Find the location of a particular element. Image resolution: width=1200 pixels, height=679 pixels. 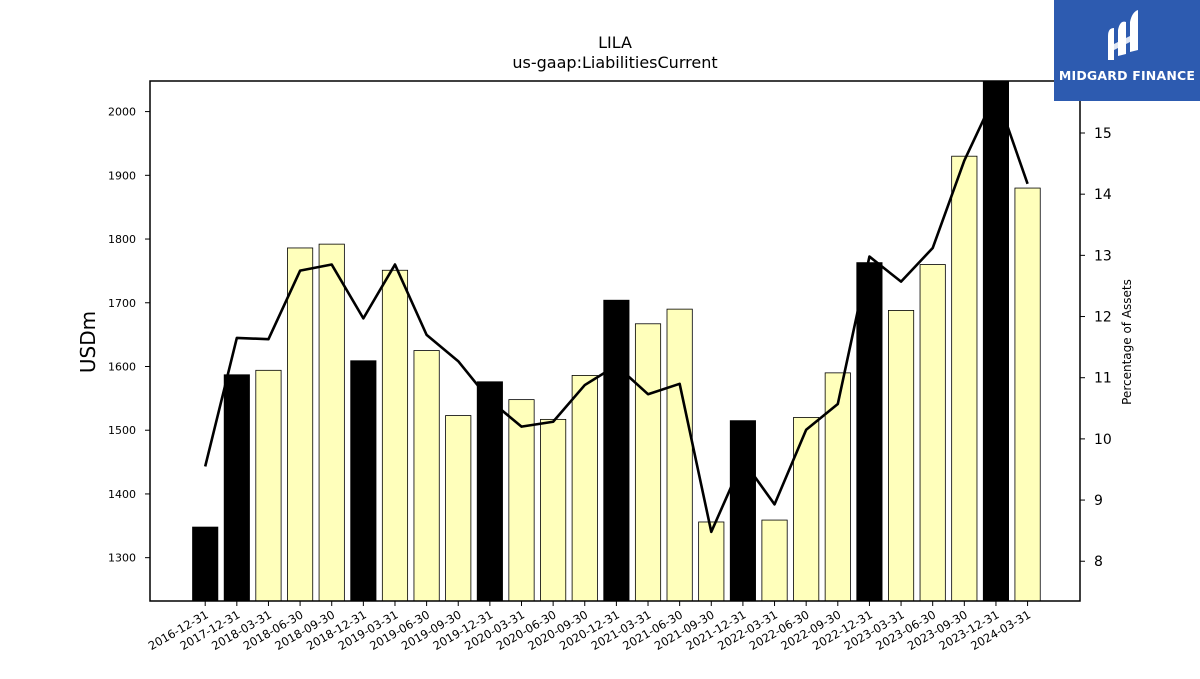

brand-name: MIDGARD FINANCE is located at coordinates (1127, 75).